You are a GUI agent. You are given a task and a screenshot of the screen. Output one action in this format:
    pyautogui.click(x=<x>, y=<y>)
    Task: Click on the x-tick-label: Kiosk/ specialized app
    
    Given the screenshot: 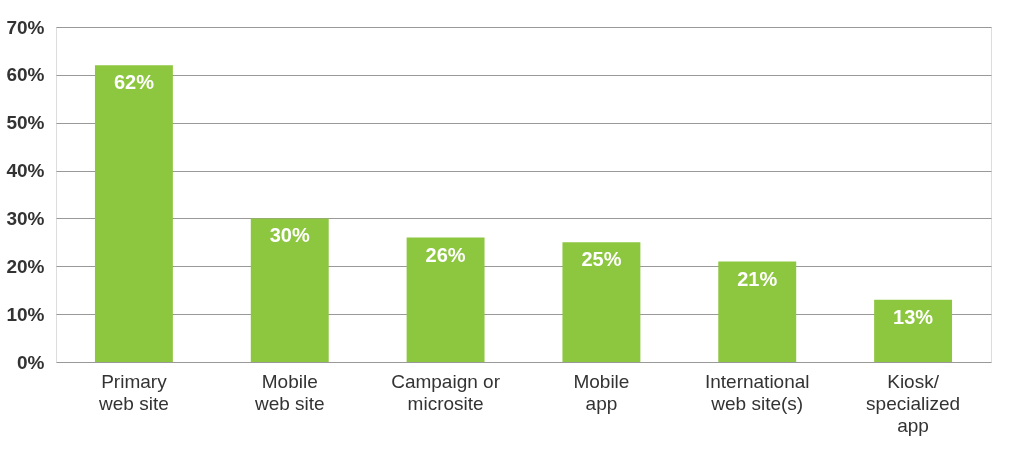 What is the action you would take?
    pyautogui.click(x=913, y=403)
    